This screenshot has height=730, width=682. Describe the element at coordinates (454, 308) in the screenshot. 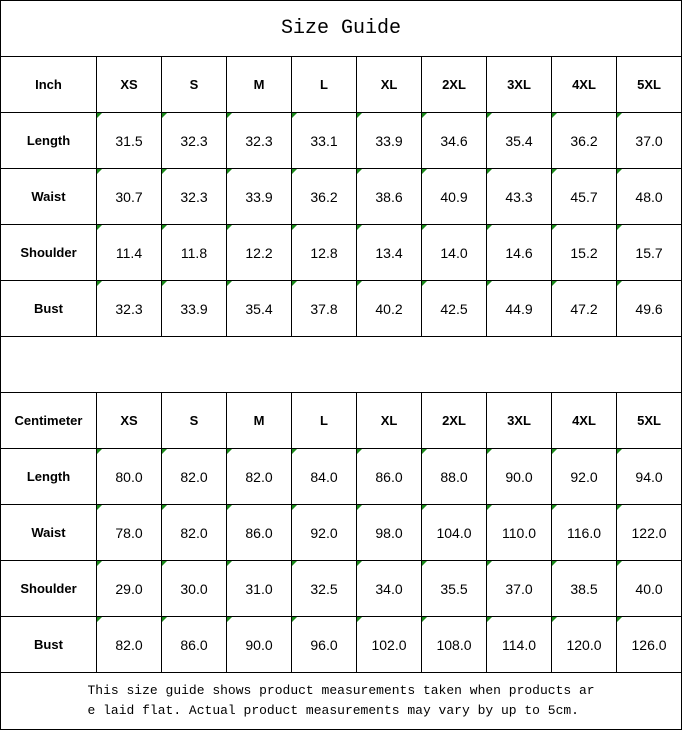

I see `measurement-cell: 42.5` at that location.